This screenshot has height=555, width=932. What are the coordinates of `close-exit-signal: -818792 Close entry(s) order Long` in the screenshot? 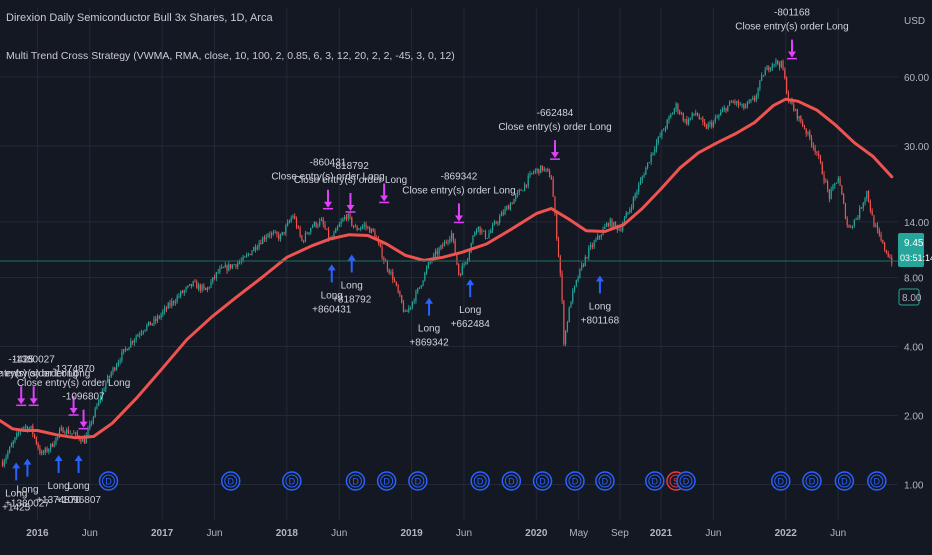 It's located at (350, 187).